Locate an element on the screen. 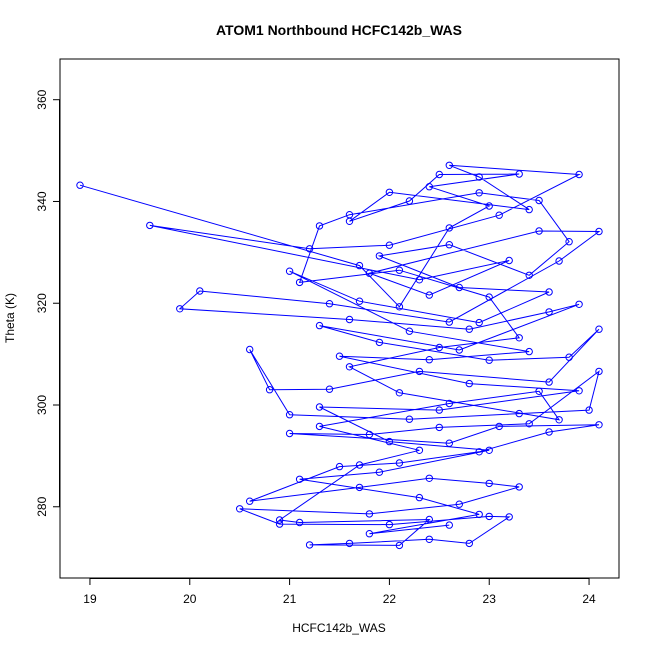  y-axis-label: Theta (K) is located at coordinates (10, 318).